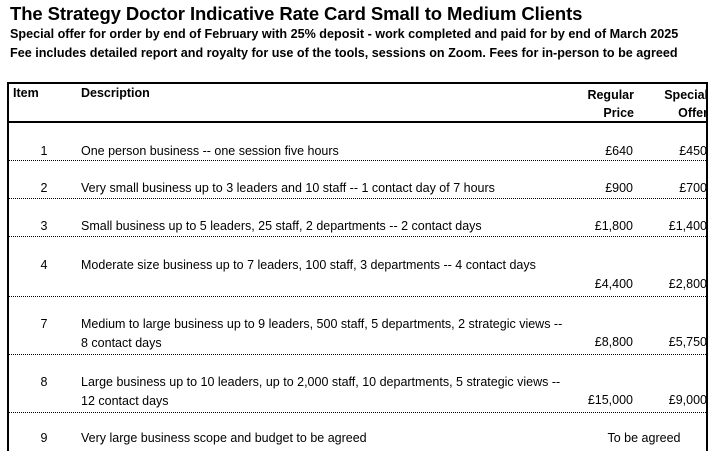  What do you see at coordinates (44, 324) in the screenshot?
I see `row-item-number: 7` at bounding box center [44, 324].